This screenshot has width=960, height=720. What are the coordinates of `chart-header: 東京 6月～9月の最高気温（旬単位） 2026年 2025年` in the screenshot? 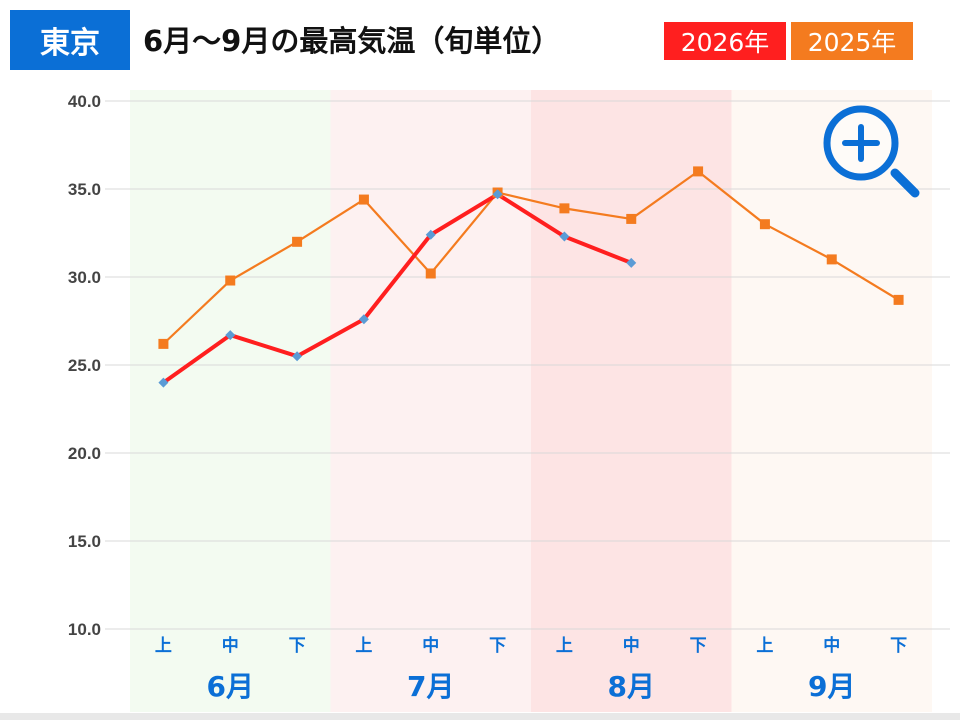 It's located at (480, 40).